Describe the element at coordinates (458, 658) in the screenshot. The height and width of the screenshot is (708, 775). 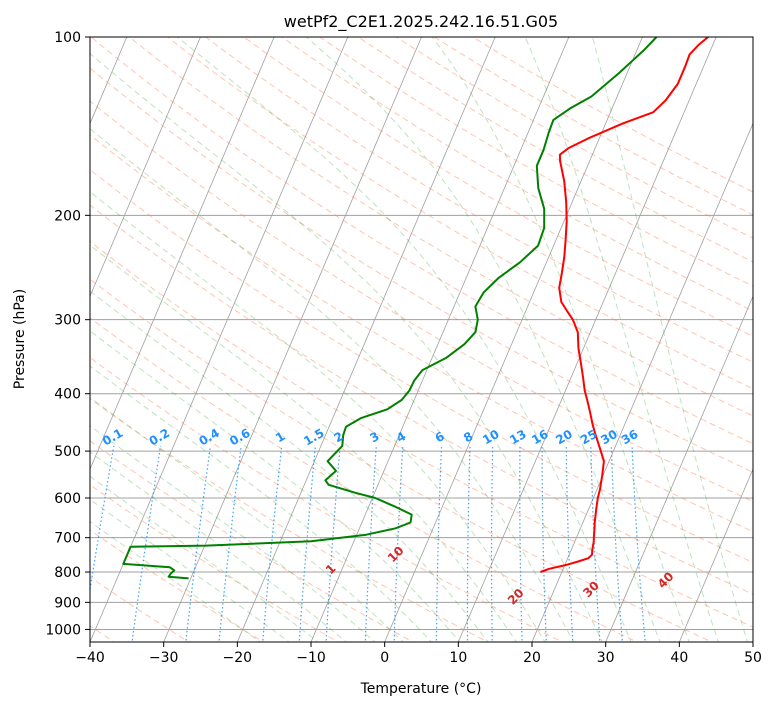
I see `x-tick-label: 10` at that location.